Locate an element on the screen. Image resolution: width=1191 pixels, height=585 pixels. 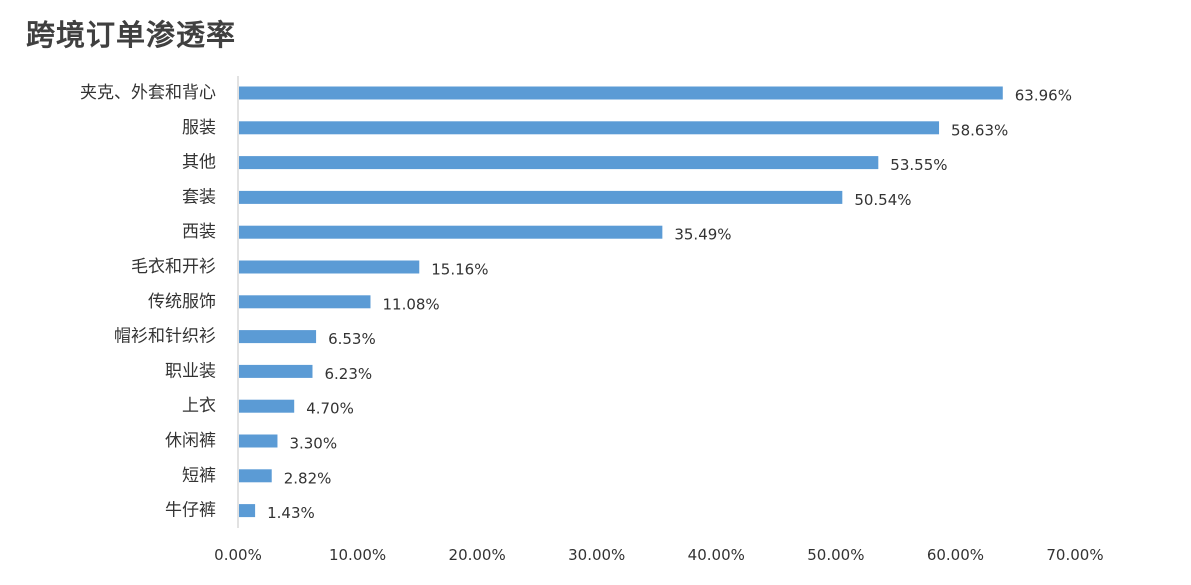
category-label: 夹克、外套和背心 is located at coordinates (148, 93).